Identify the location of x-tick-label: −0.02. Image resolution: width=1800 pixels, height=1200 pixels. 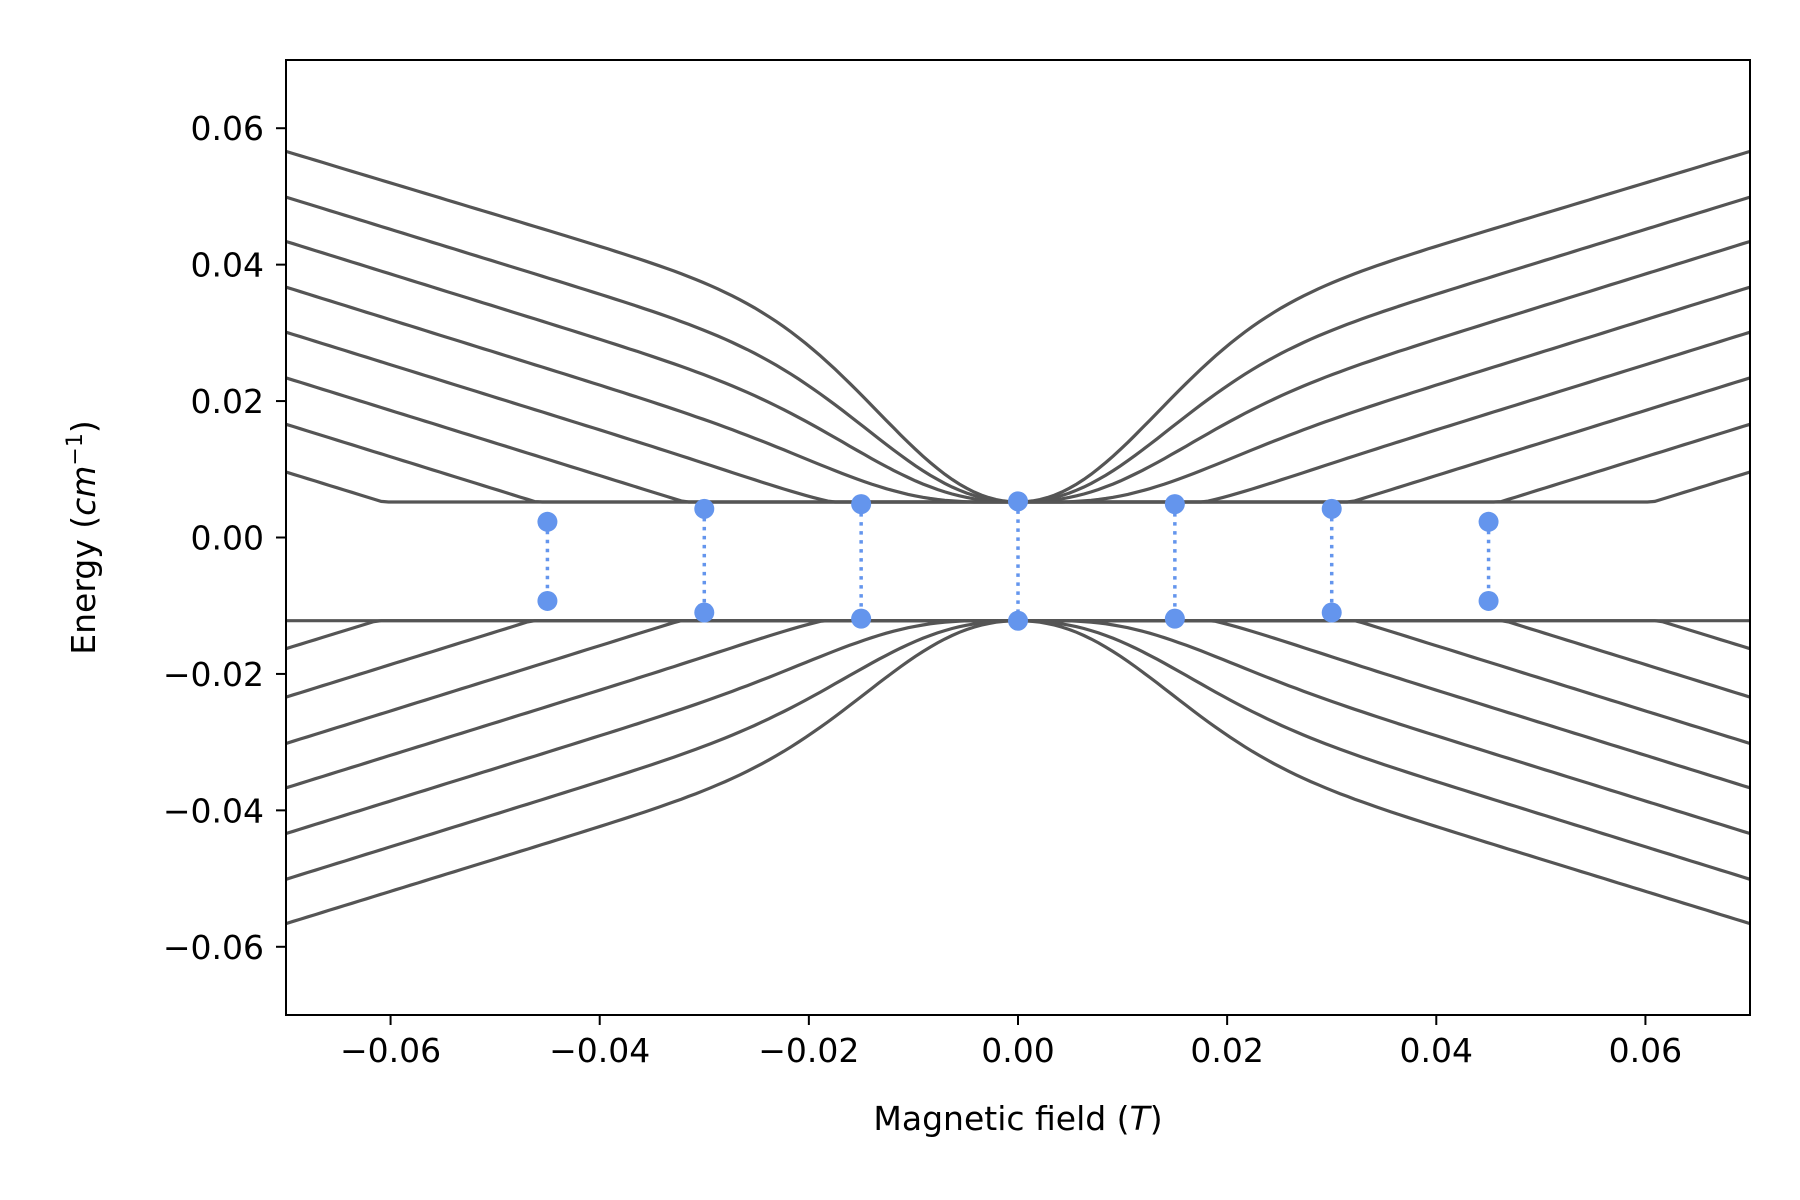
(808, 1050).